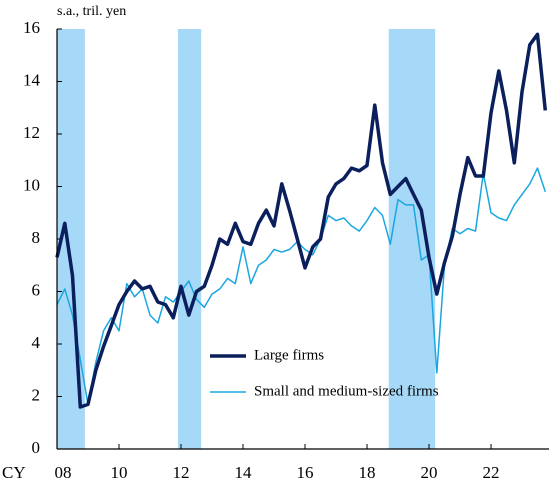 The height and width of the screenshot is (490, 549). Describe the element at coordinates (36, 289) in the screenshot. I see `y-tick-label: 6` at that location.